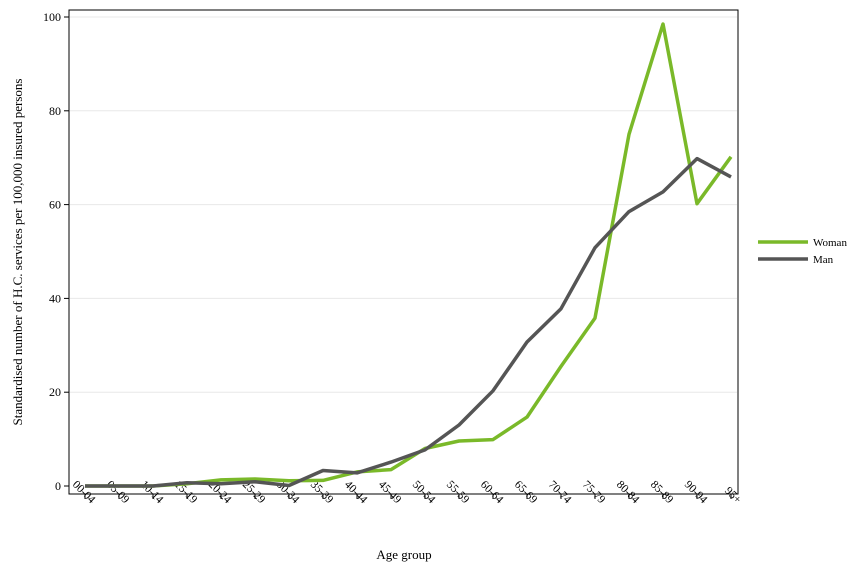 The image size is (864, 576). I want to click on x-tick-label: 60-64, so click(492, 493).